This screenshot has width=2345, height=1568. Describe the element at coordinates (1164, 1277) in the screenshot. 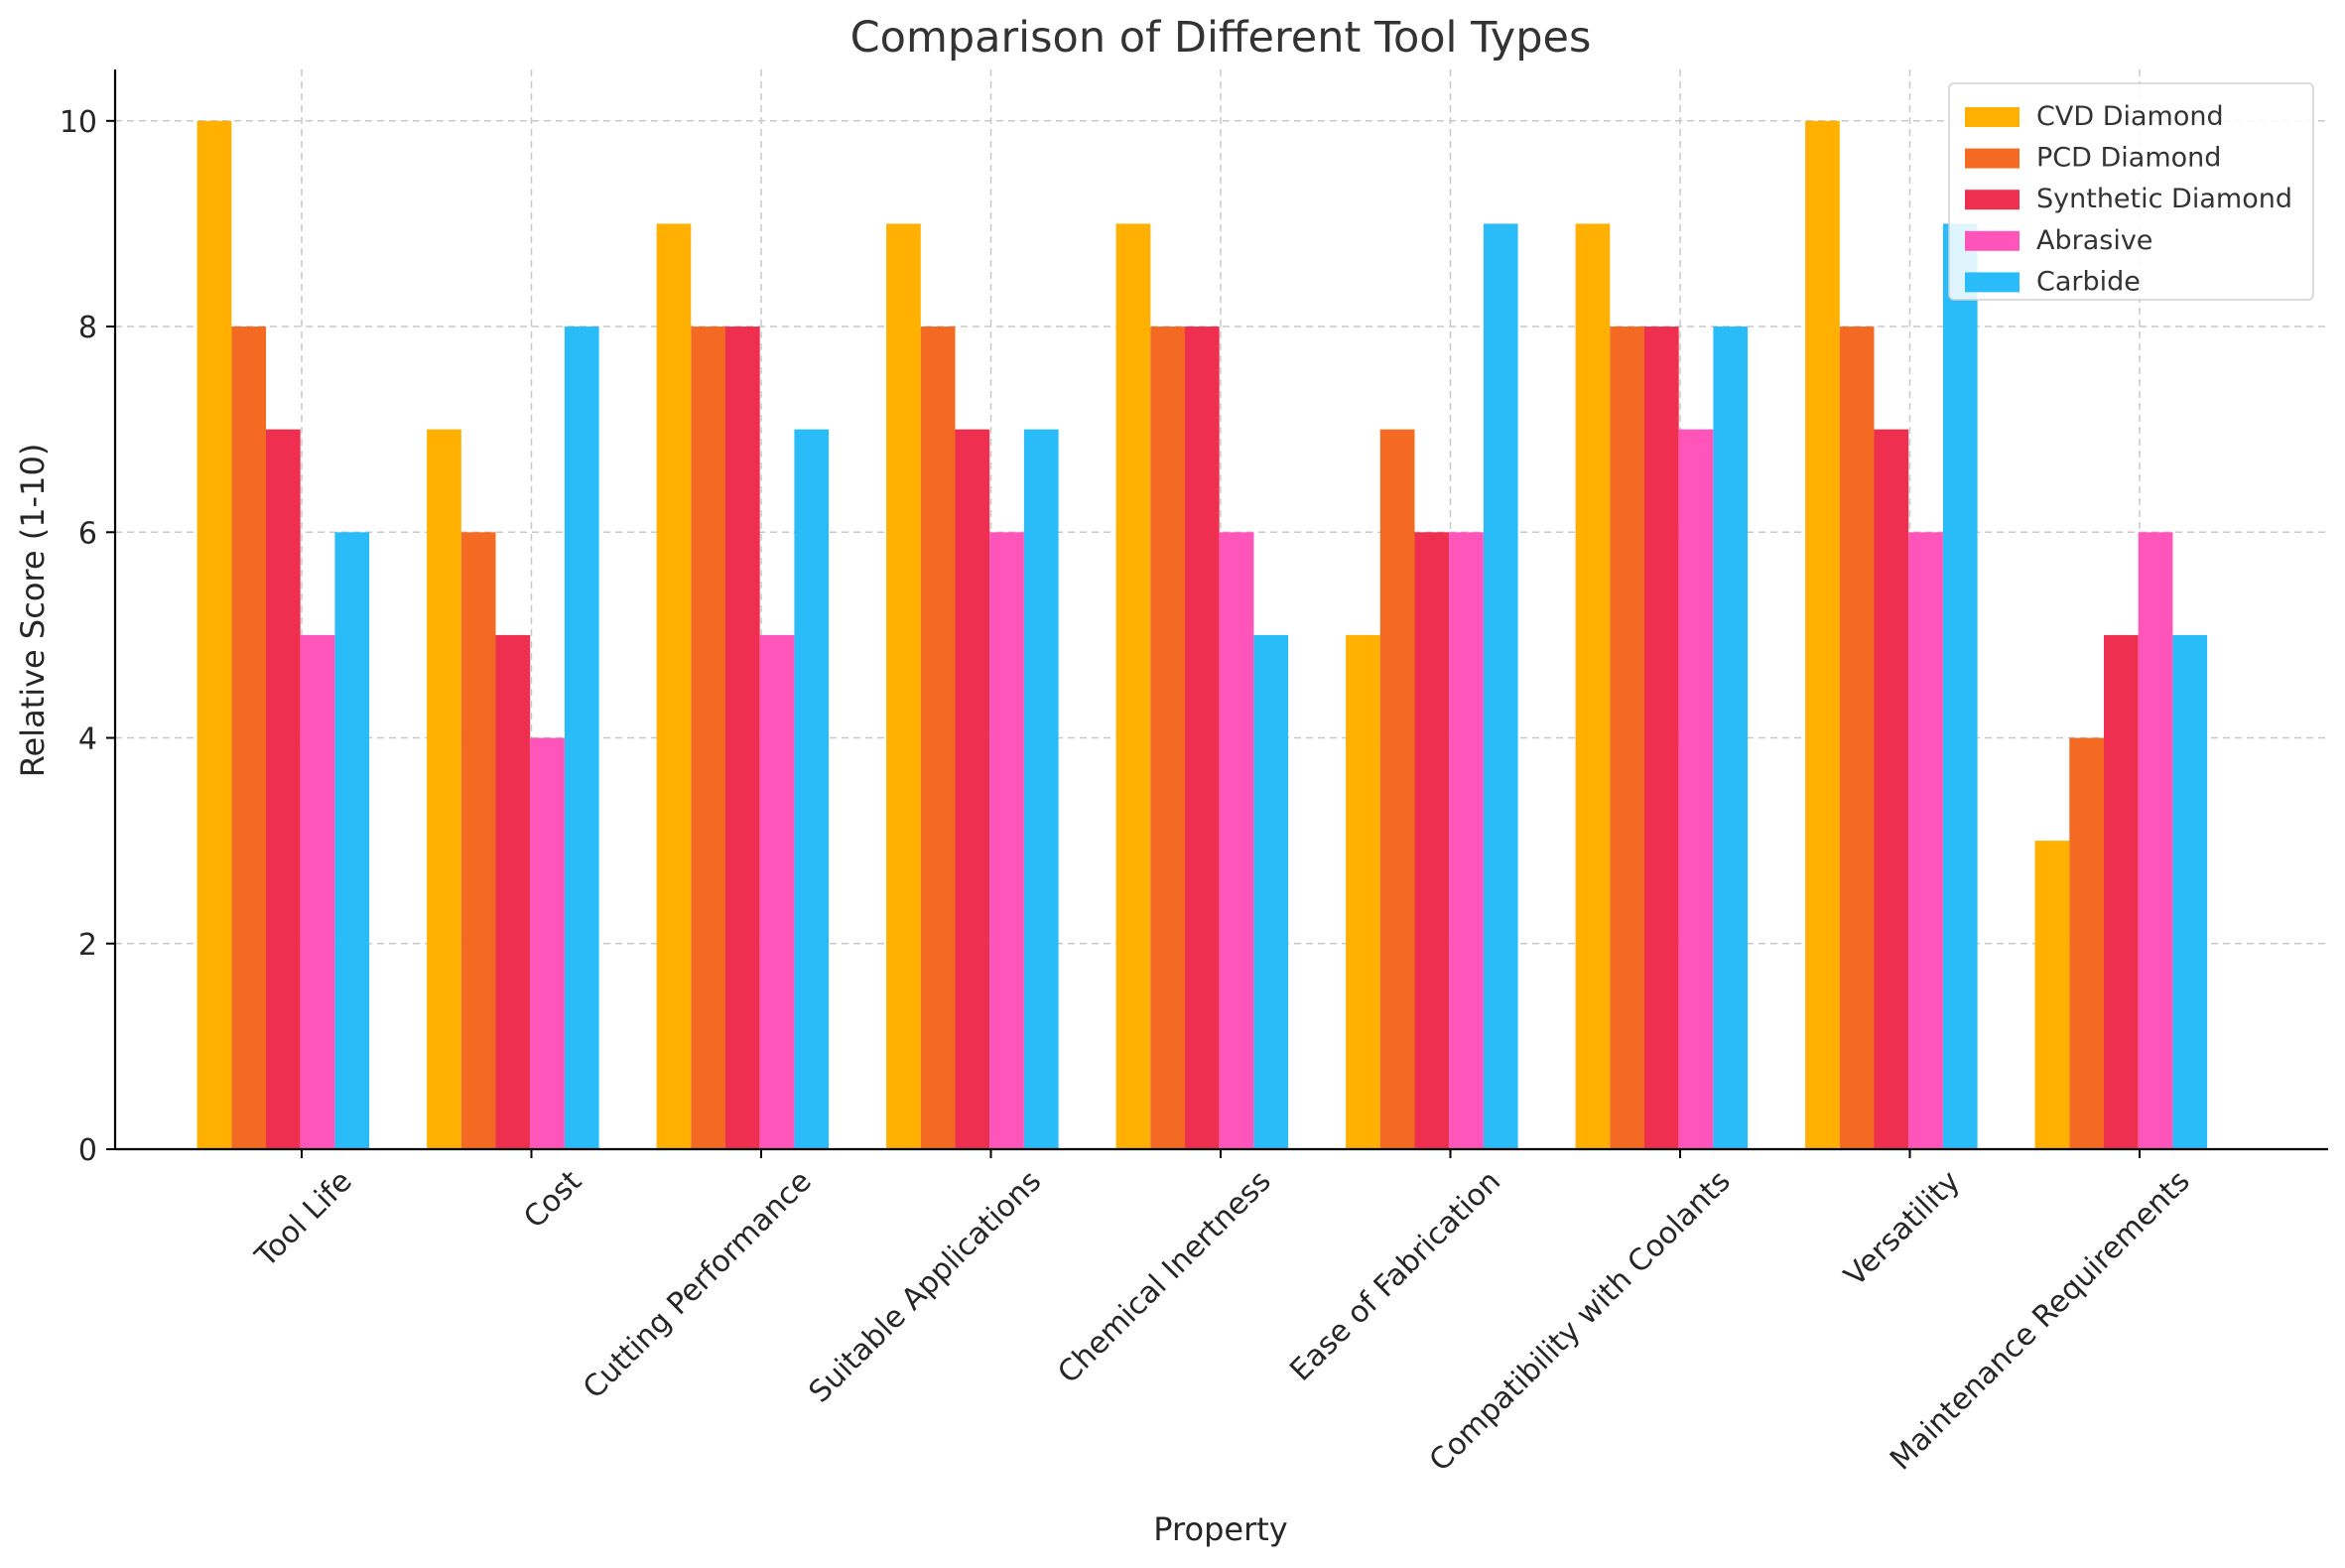

I see `x-tick-label: Chemical Inertness` at that location.